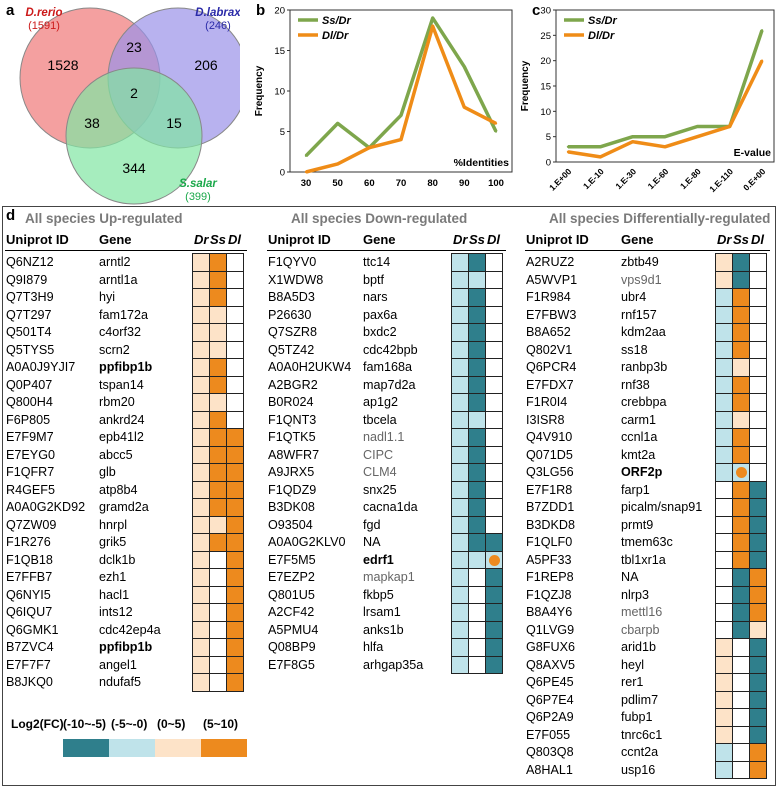 This screenshot has width=778, height=788. What do you see at coordinates (128, 594) in the screenshot?
I see `table-row: Q6NYI5 hacl1` at bounding box center [128, 594].